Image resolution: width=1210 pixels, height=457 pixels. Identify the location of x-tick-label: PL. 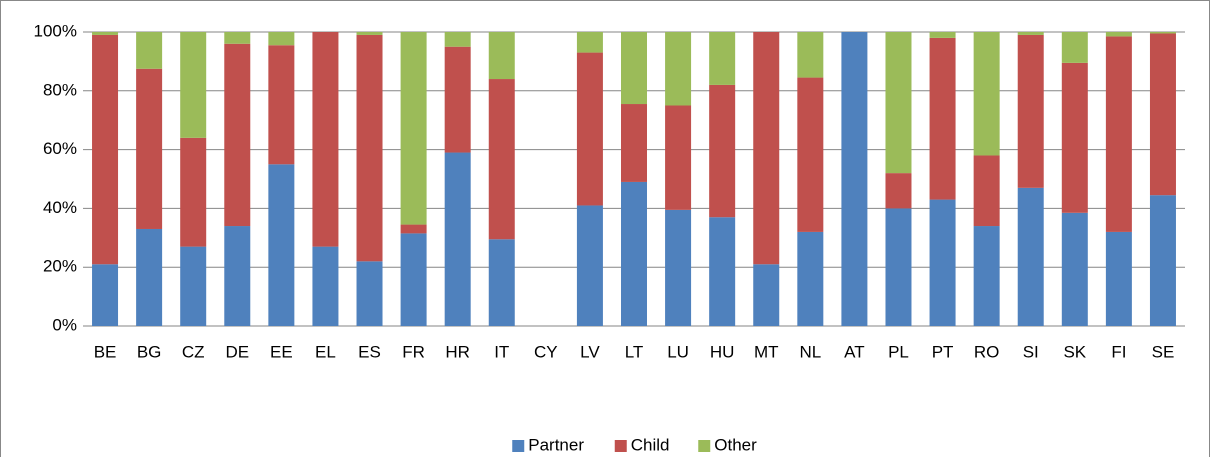
(898, 351).